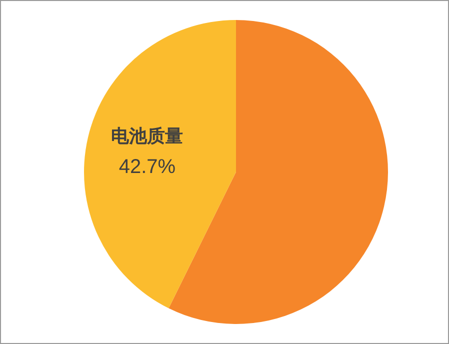 The image size is (449, 344). Describe the element at coordinates (147, 167) in the screenshot. I see `data-label: 42.7%` at that location.